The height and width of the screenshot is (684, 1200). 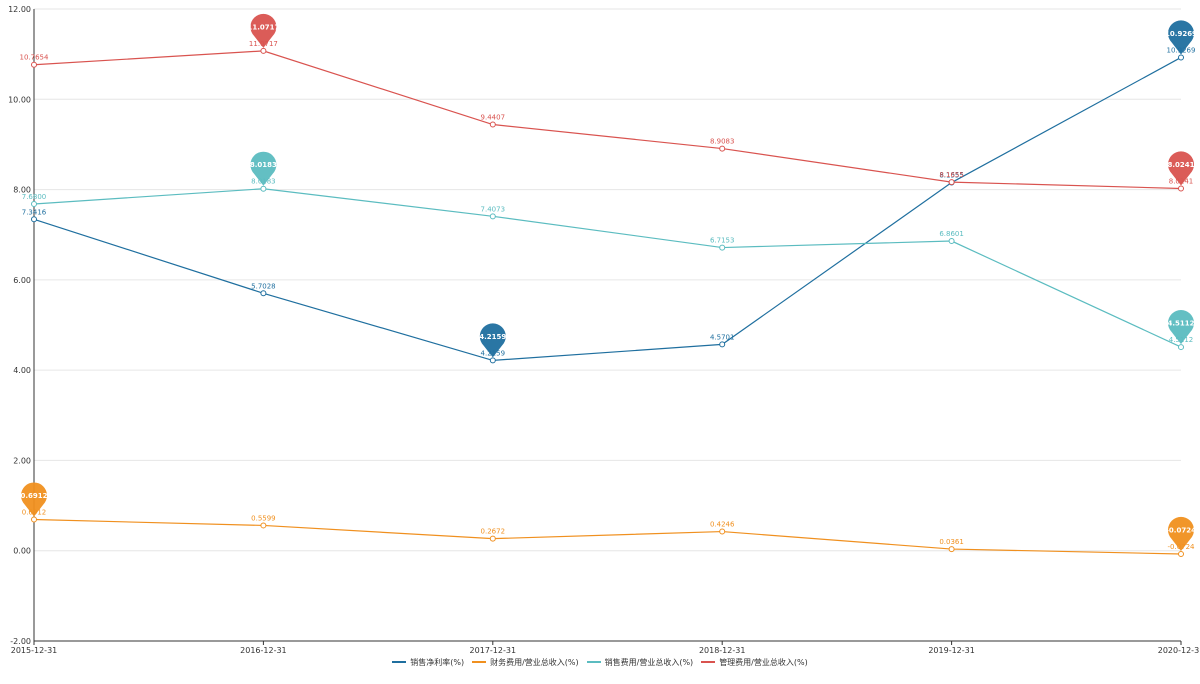 I want to click on x-tick-label: 2018-12-31, so click(x=722, y=650).